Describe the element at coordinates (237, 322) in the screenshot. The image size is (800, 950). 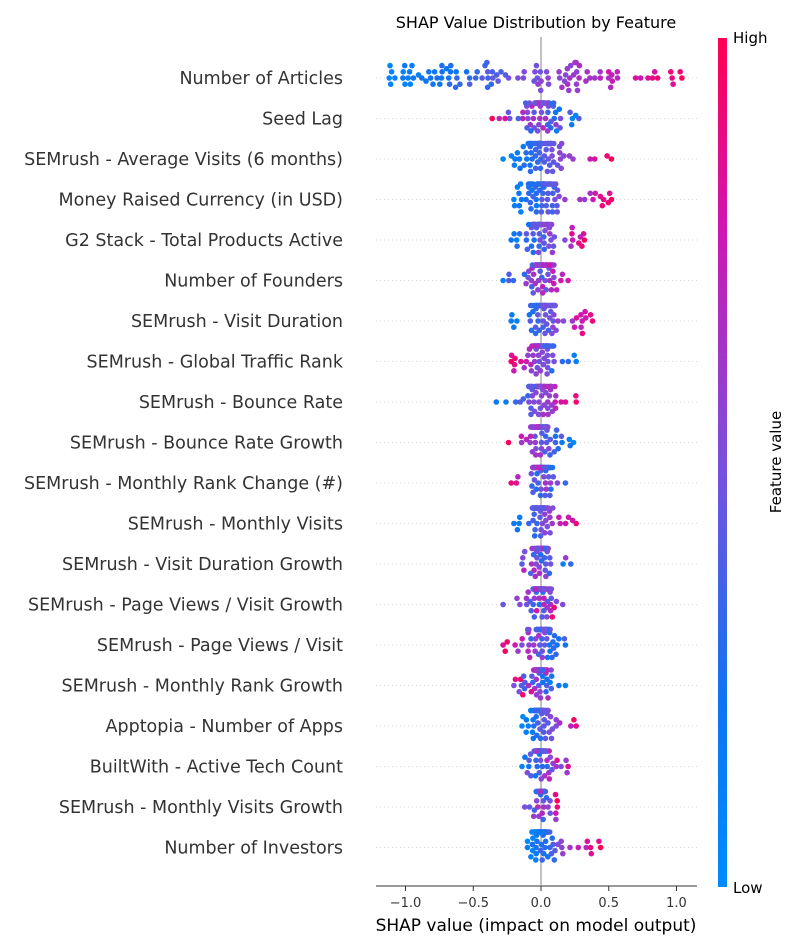
I see `feature-label-semrush-visit-duration: SEMrush - Visit Duration` at that location.